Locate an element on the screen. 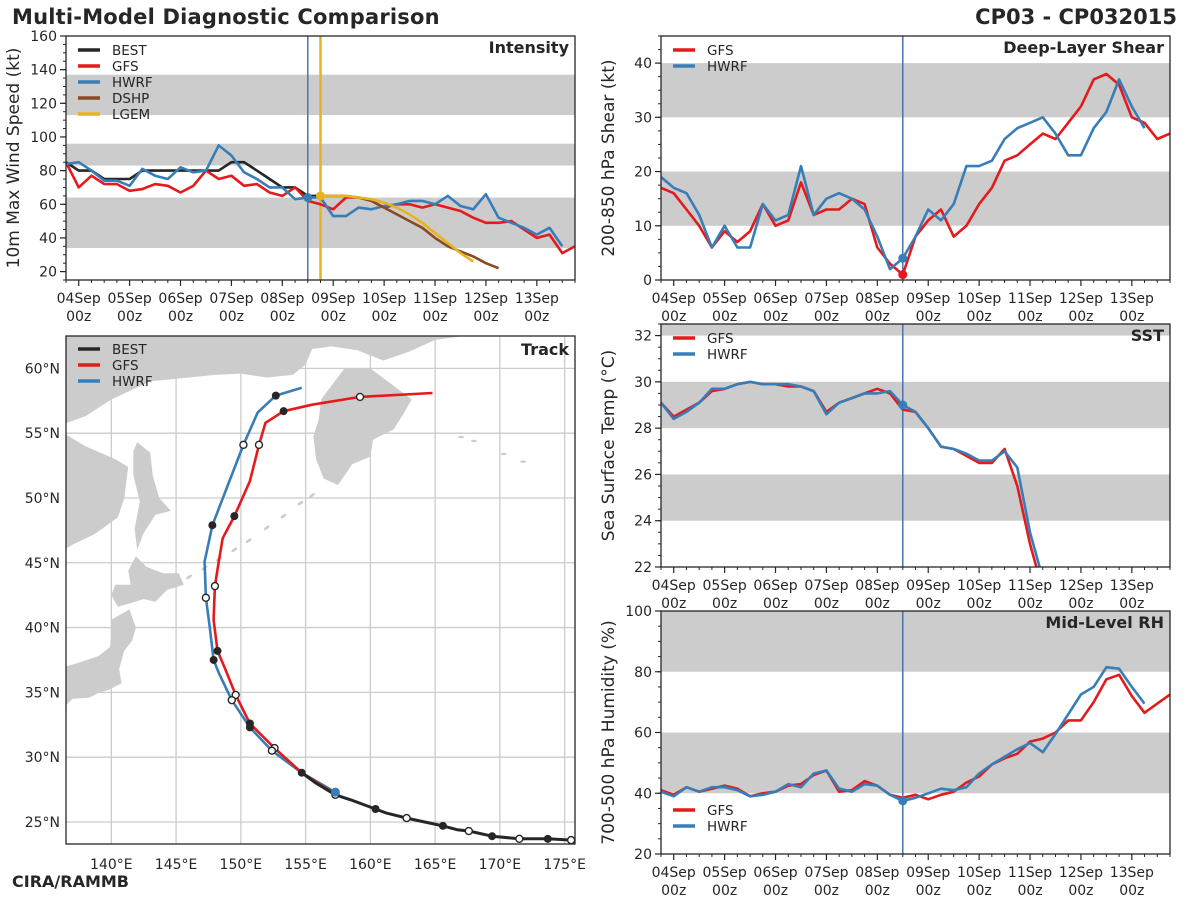  lon-tick-label: 145°E is located at coordinates (176, 865).